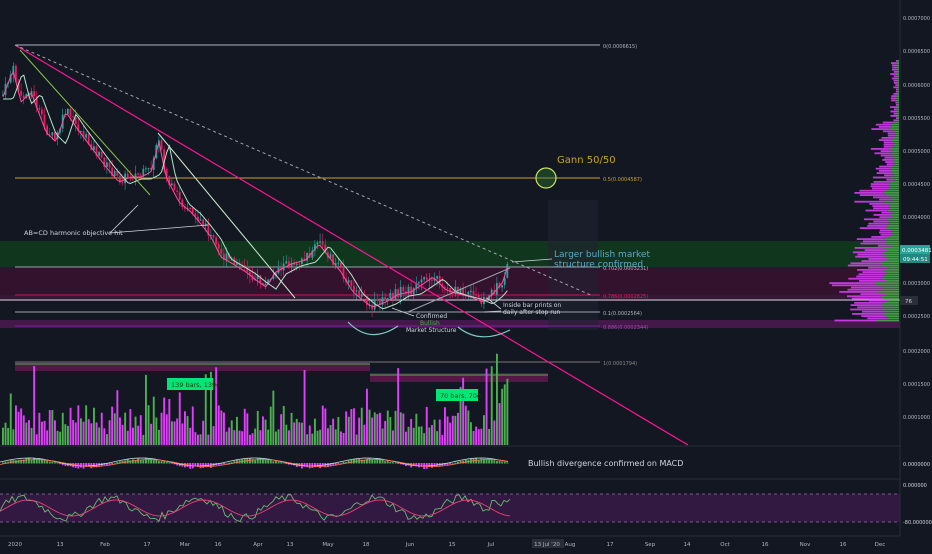 The width and height of the screenshot is (932, 554). I want to click on time-cursor-bg, so click(548, 543).